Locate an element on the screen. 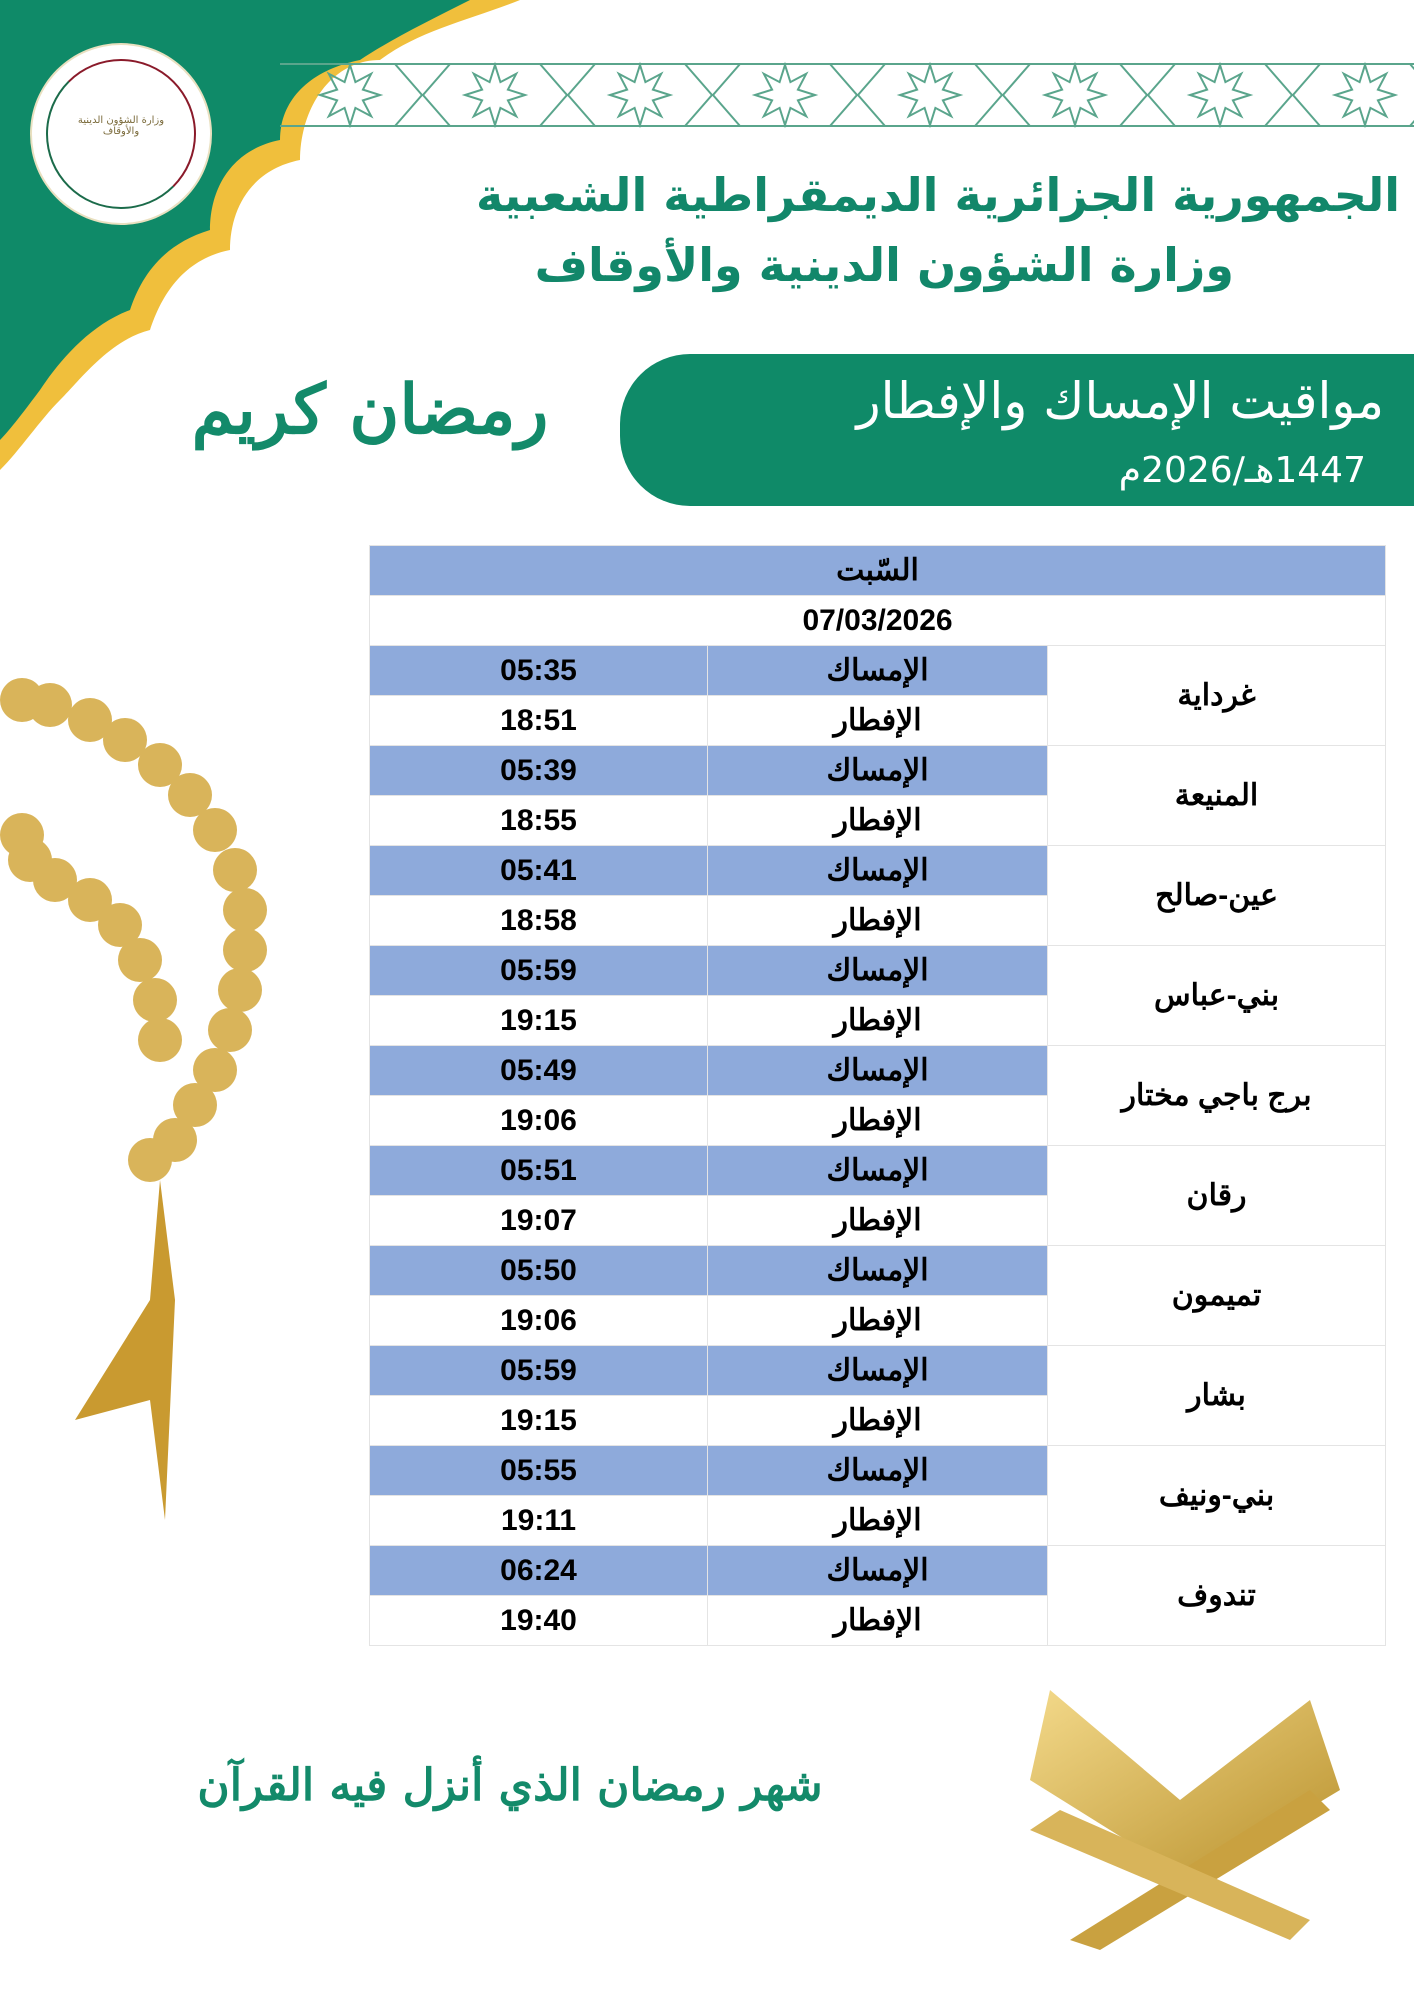 The height and width of the screenshot is (2000, 1414). city-cell: تندوف is located at coordinates (1217, 1595).